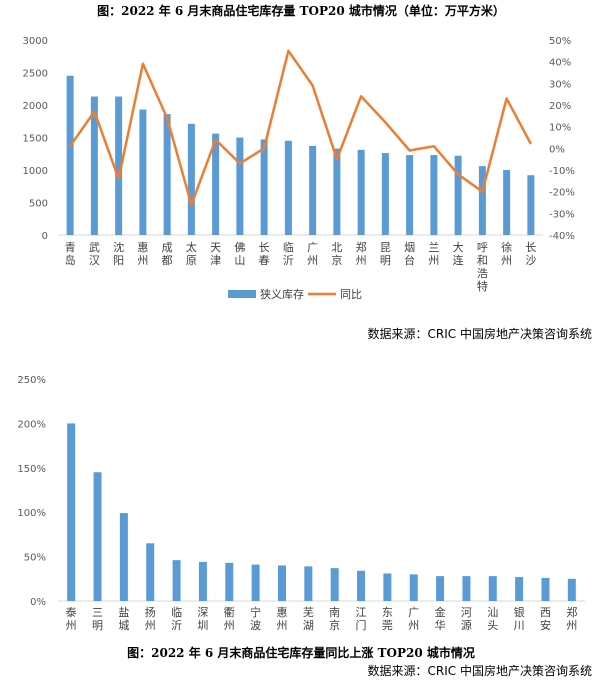  I want to click on right-axis-tick: 10%, so click(560, 128).